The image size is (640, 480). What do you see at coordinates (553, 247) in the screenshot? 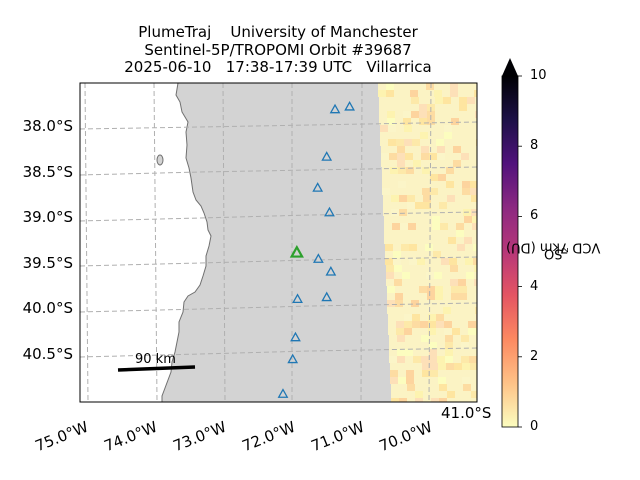
I see `colorbar-label-suffix: VCD 7km (DU)` at bounding box center [553, 247].